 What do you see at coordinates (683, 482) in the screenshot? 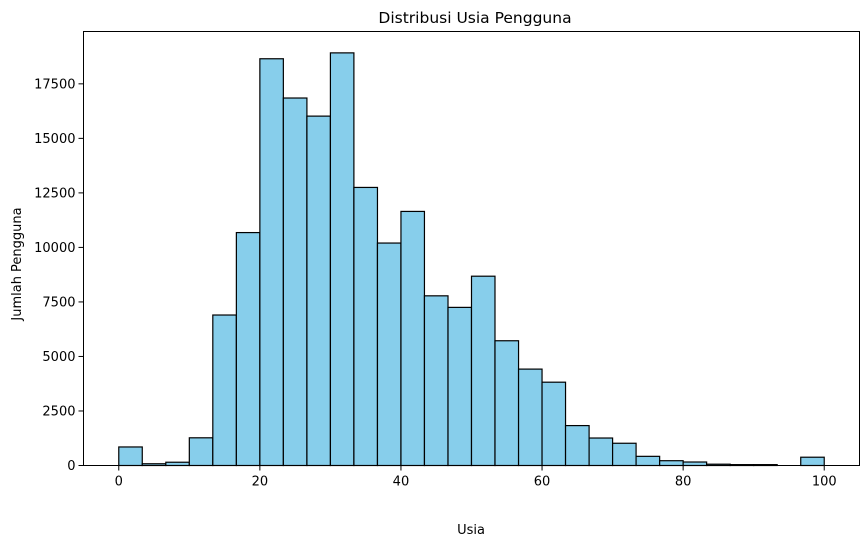
I see `x-tick-label: 80` at bounding box center [683, 482].